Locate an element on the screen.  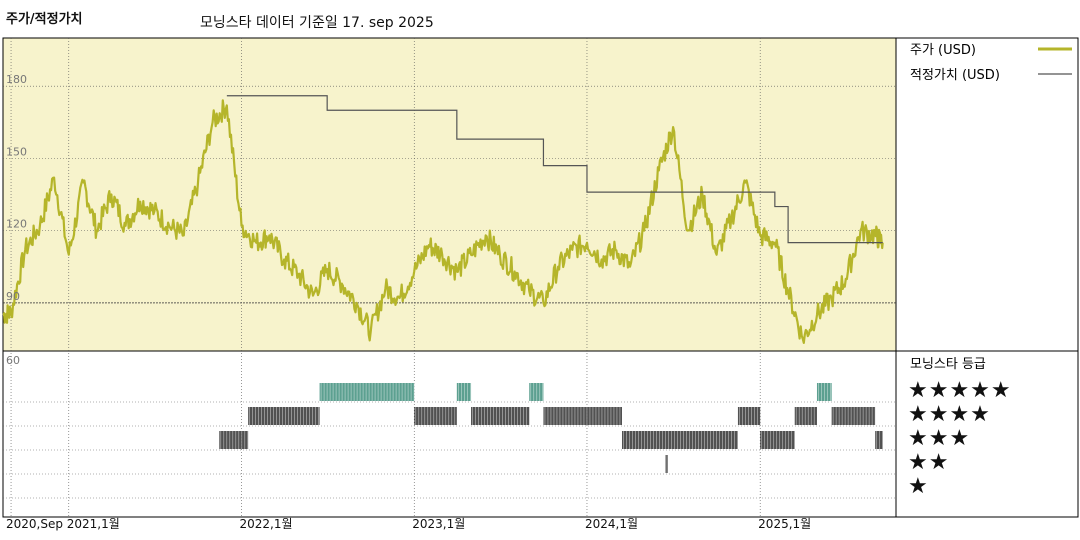
legend-box is located at coordinates (987, 194).